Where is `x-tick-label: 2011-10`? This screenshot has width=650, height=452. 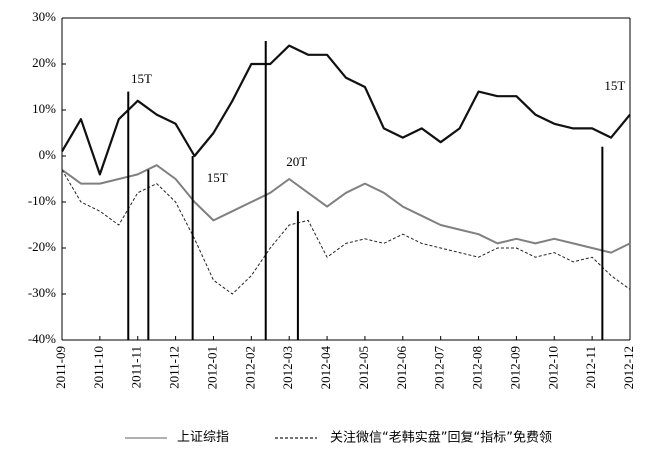
x-tick-label: 2011-10 is located at coordinates (98, 367).